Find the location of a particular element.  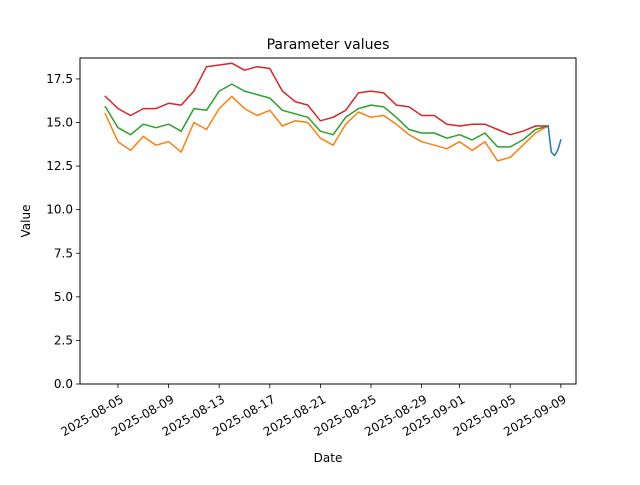

chart-title: Parameter values is located at coordinates (328, 45).